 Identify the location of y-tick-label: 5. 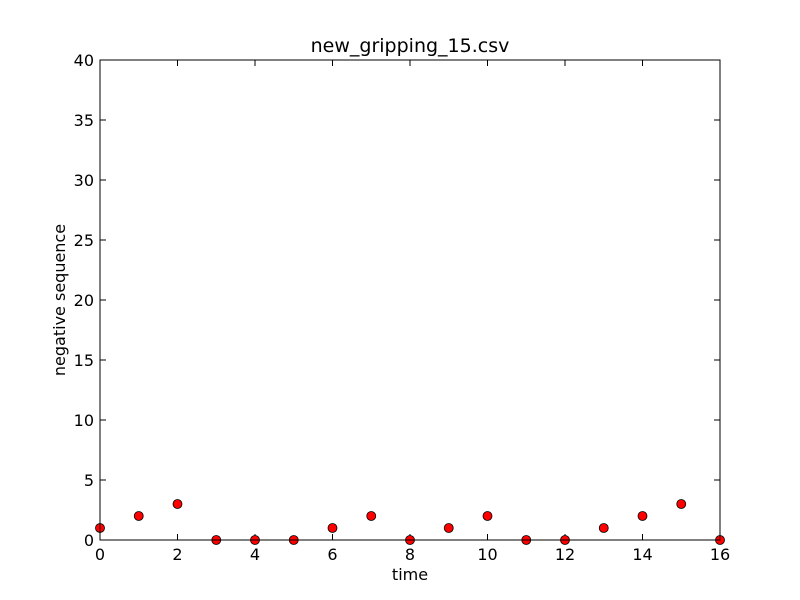
(89, 480).